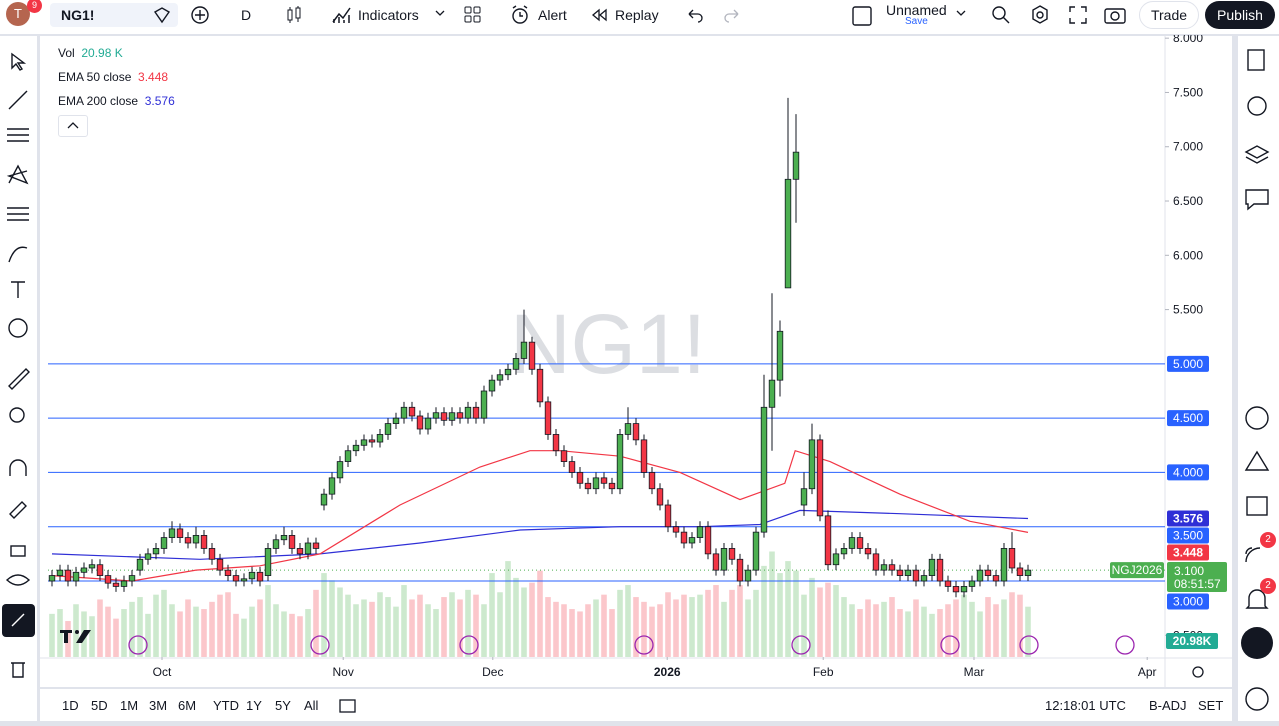  I want to click on help-icon, so click(1257, 699).